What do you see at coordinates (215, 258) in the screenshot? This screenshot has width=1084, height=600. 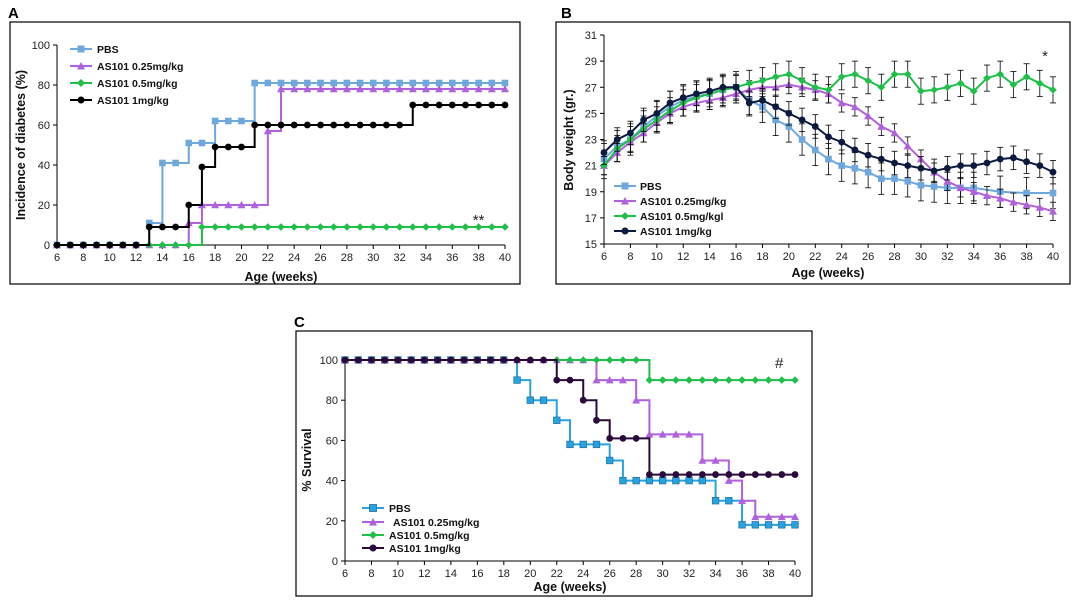 I see `panel-a-x-tick-label: 18` at bounding box center [215, 258].